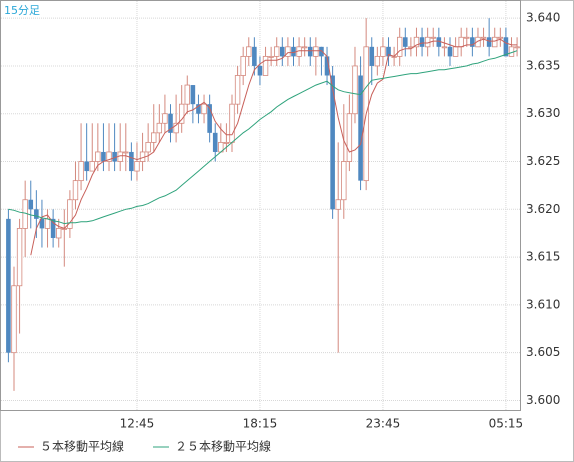 The image size is (574, 462). What do you see at coordinates (543, 304) in the screenshot?
I see `y-tick-label: 3.610` at bounding box center [543, 304].